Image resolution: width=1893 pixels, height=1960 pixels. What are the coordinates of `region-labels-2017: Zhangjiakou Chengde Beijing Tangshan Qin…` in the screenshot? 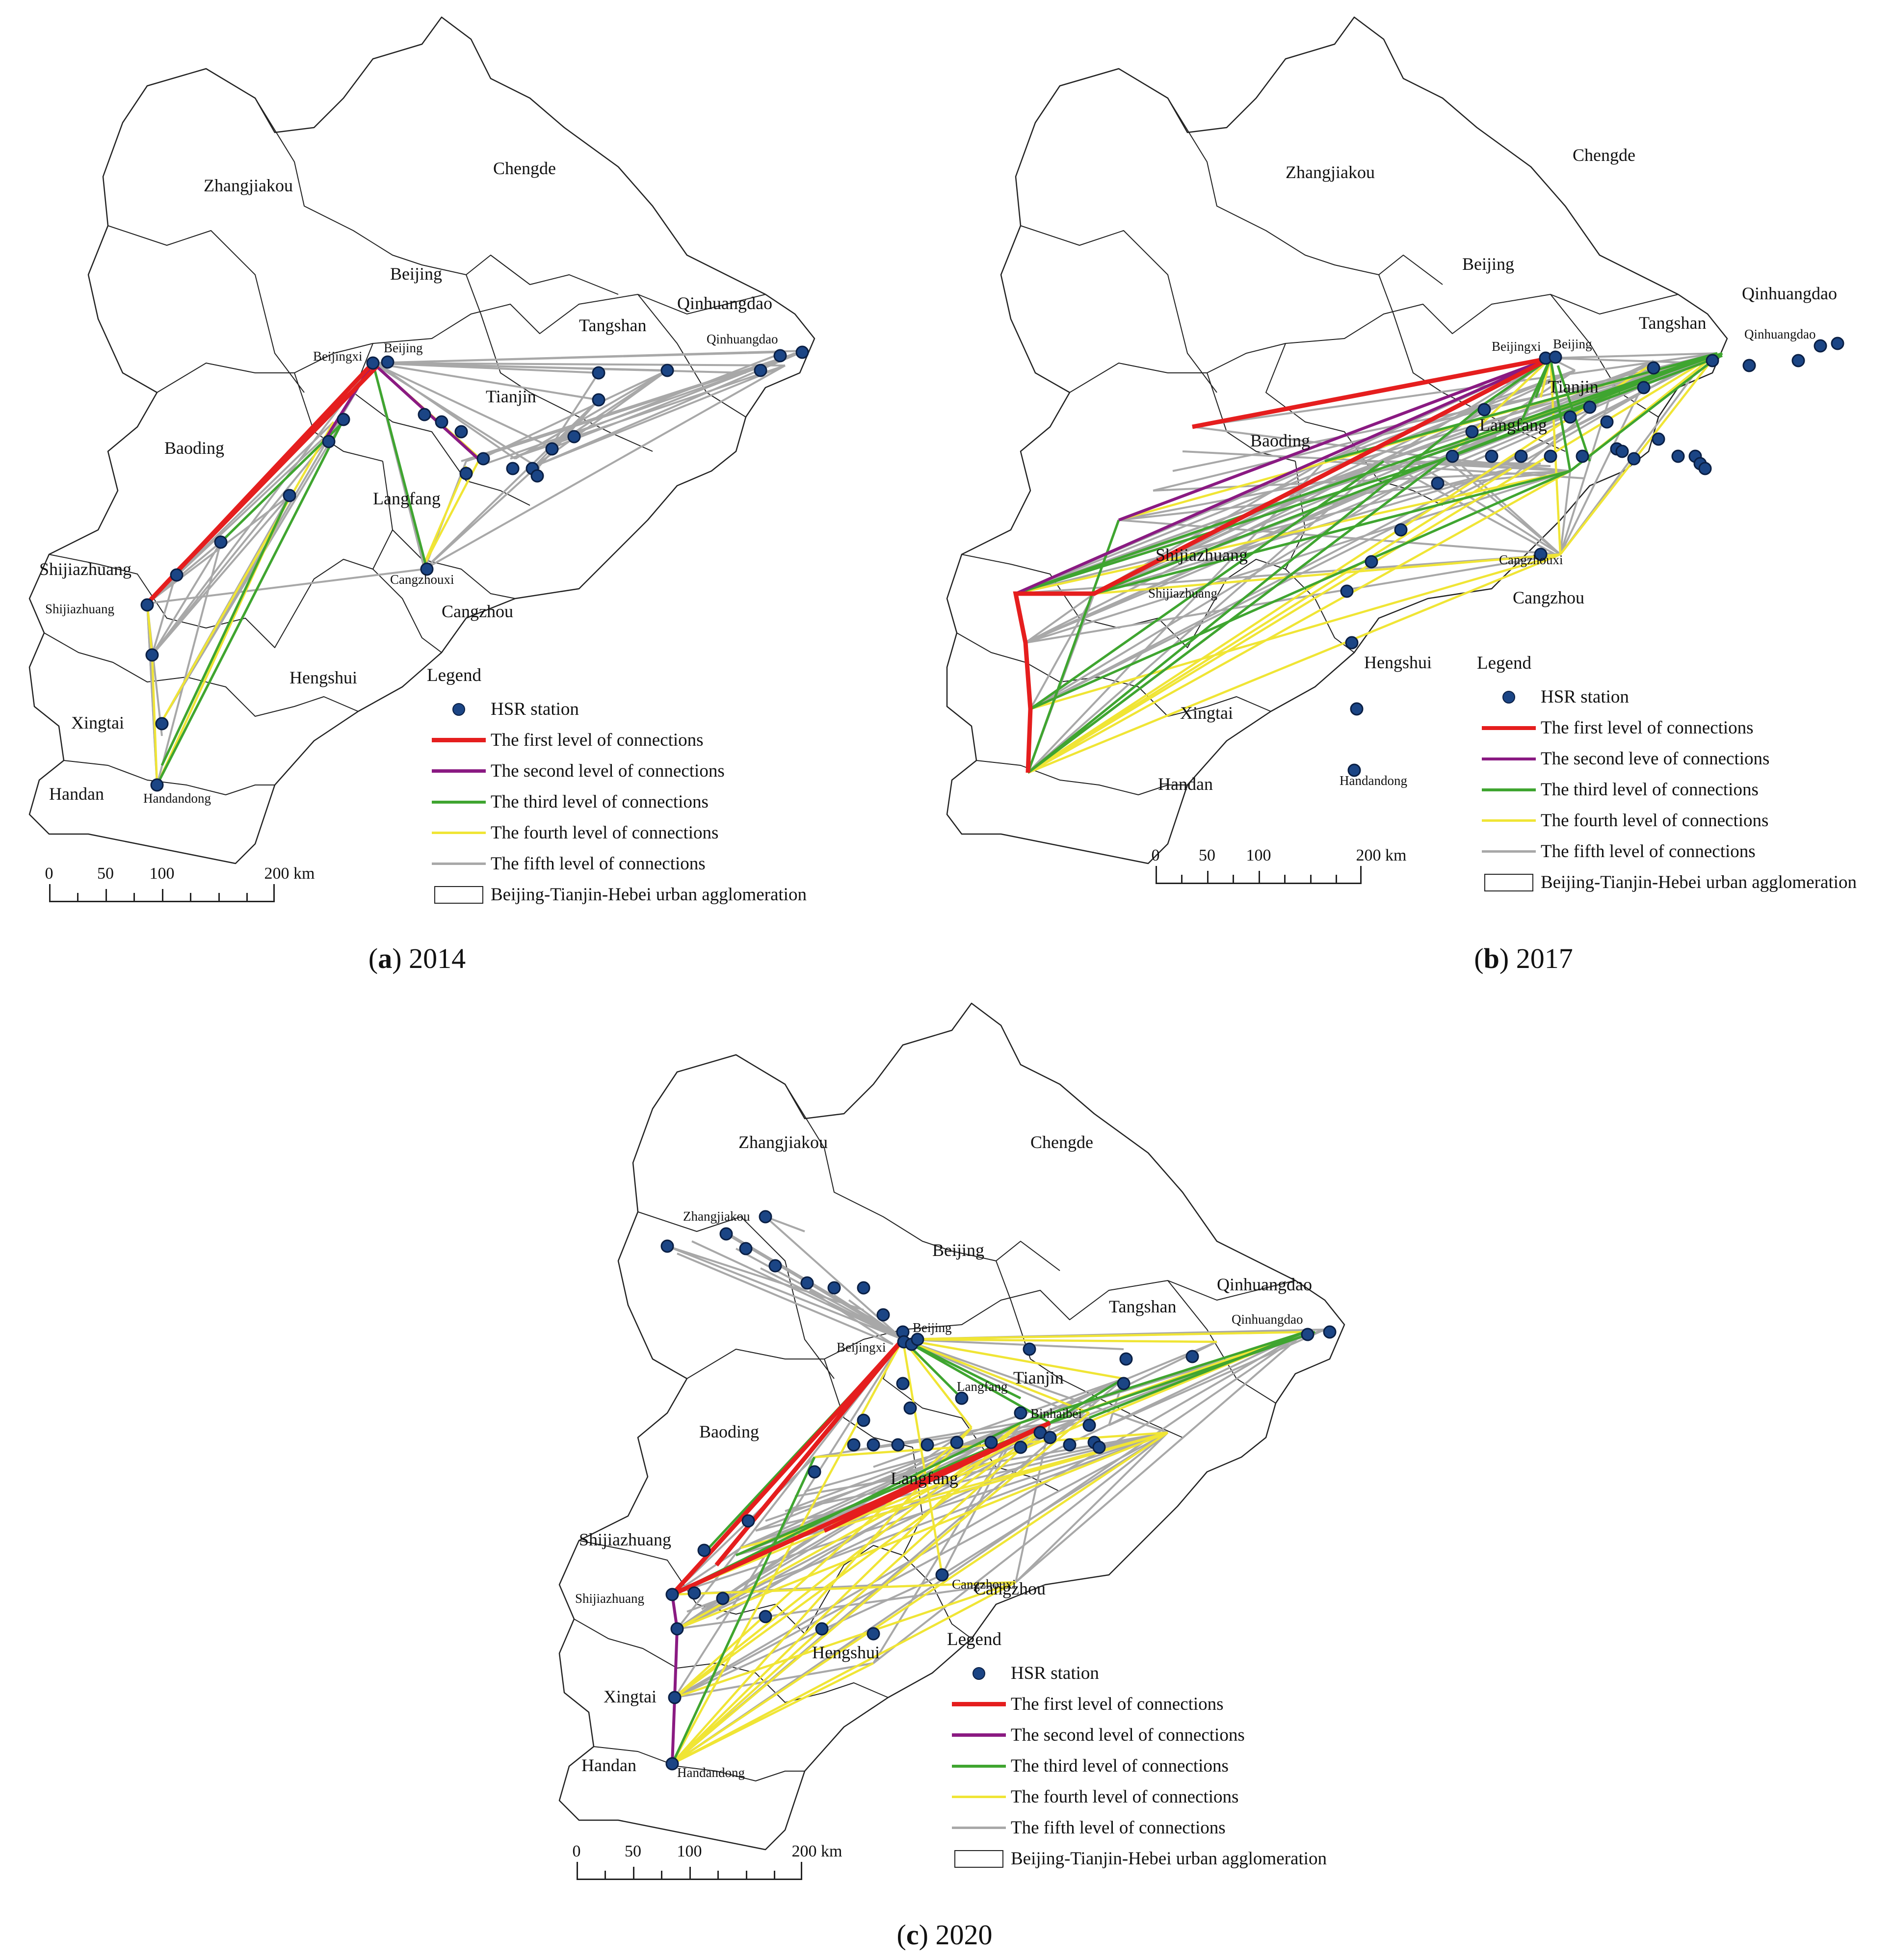 It's located at (1496, 469).